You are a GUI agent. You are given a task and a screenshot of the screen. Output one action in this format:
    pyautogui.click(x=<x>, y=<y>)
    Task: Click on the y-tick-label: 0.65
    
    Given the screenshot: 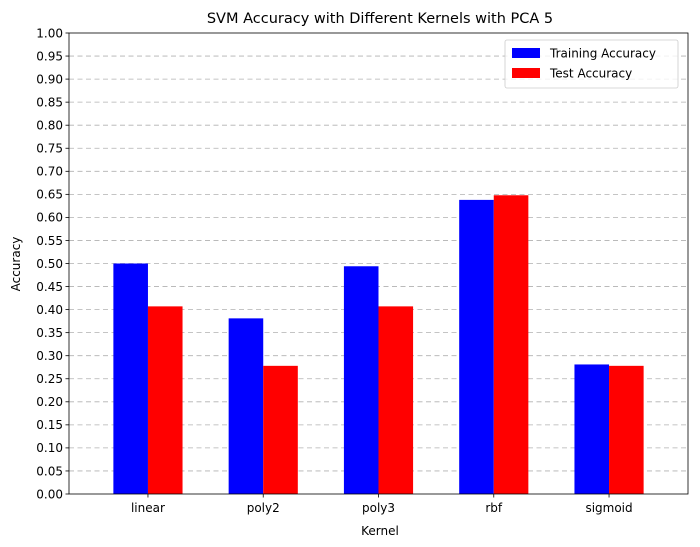 What is the action you would take?
    pyautogui.click(x=49, y=195)
    